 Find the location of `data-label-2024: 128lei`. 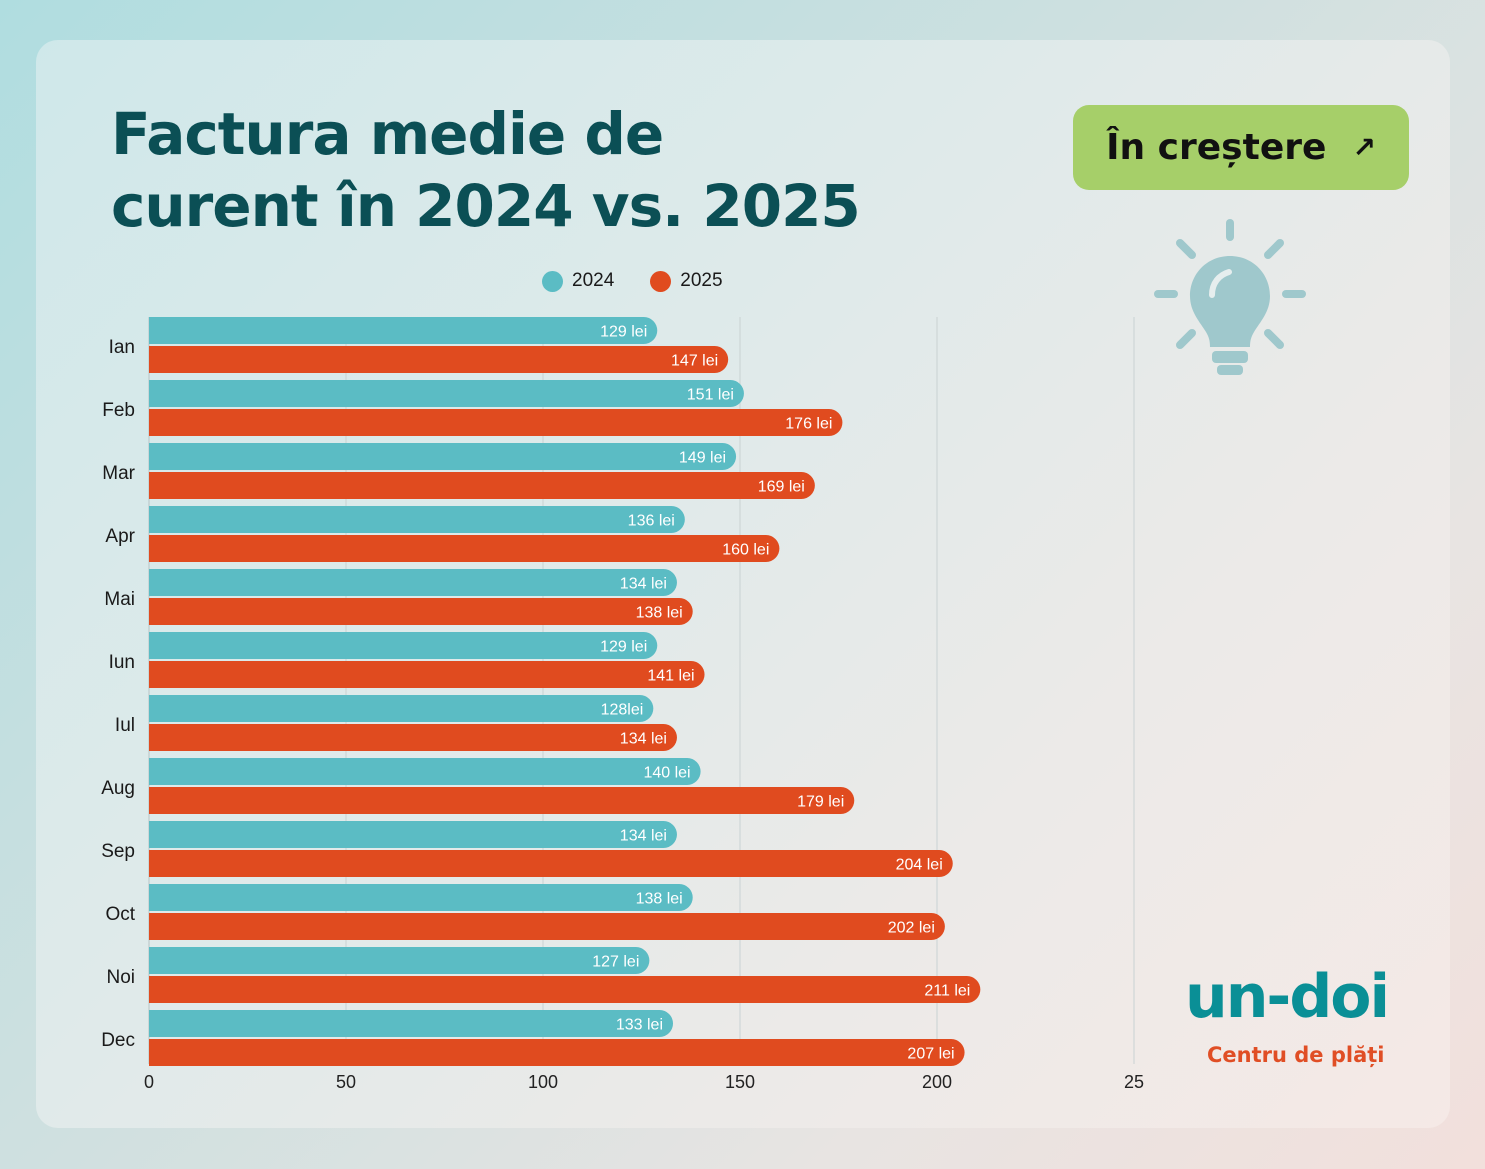

data-label-2024: 128lei is located at coordinates (622, 710).